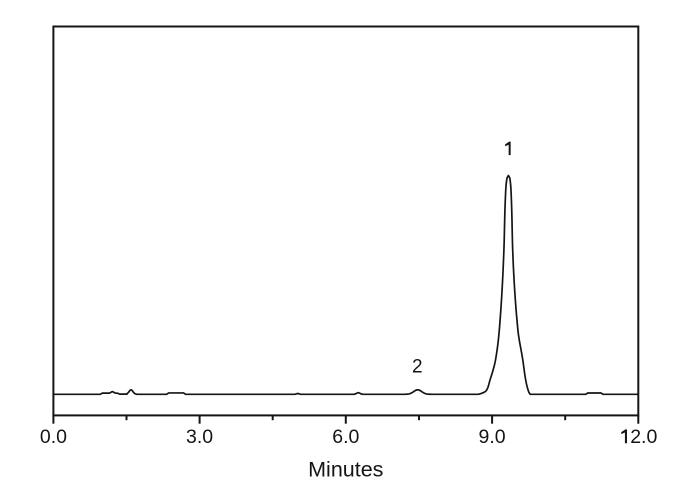 This screenshot has height=490, width=690. Describe the element at coordinates (417, 367) in the screenshot. I see `svg-text: 2` at that location.